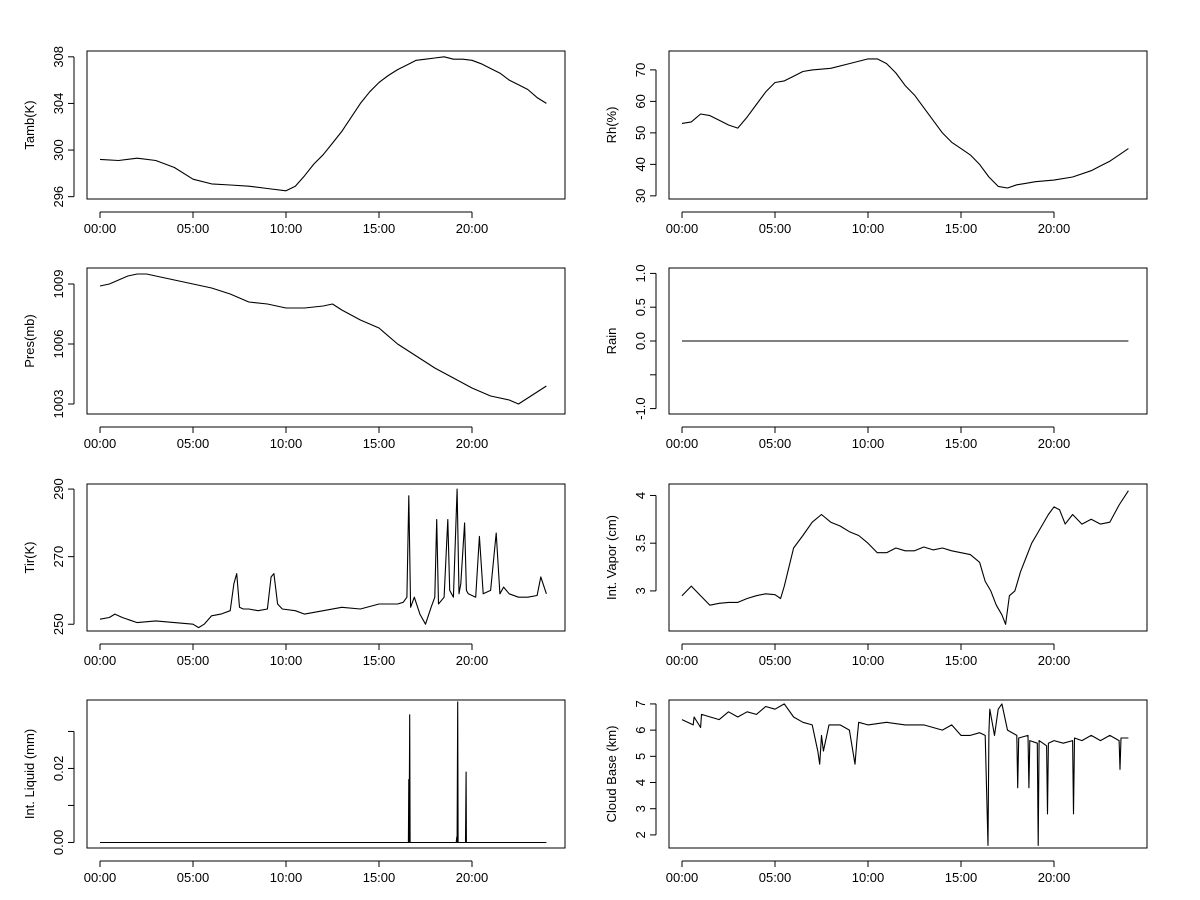  I want to click on y-tick-label: 1003, so click(58, 404).